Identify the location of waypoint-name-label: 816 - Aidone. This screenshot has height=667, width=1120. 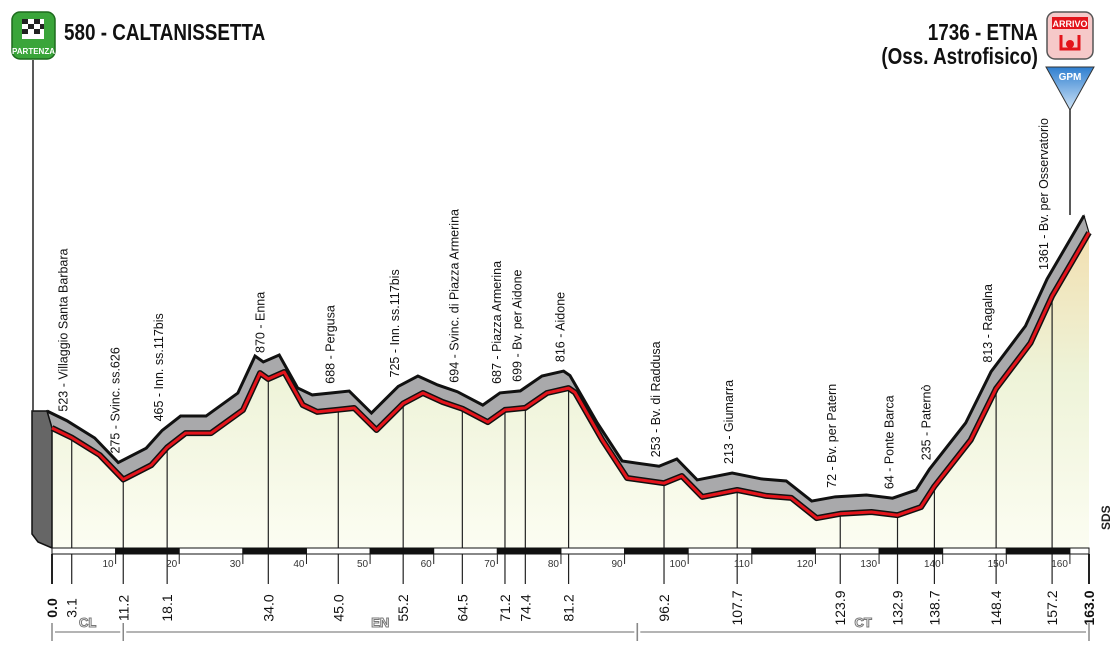
(561, 327).